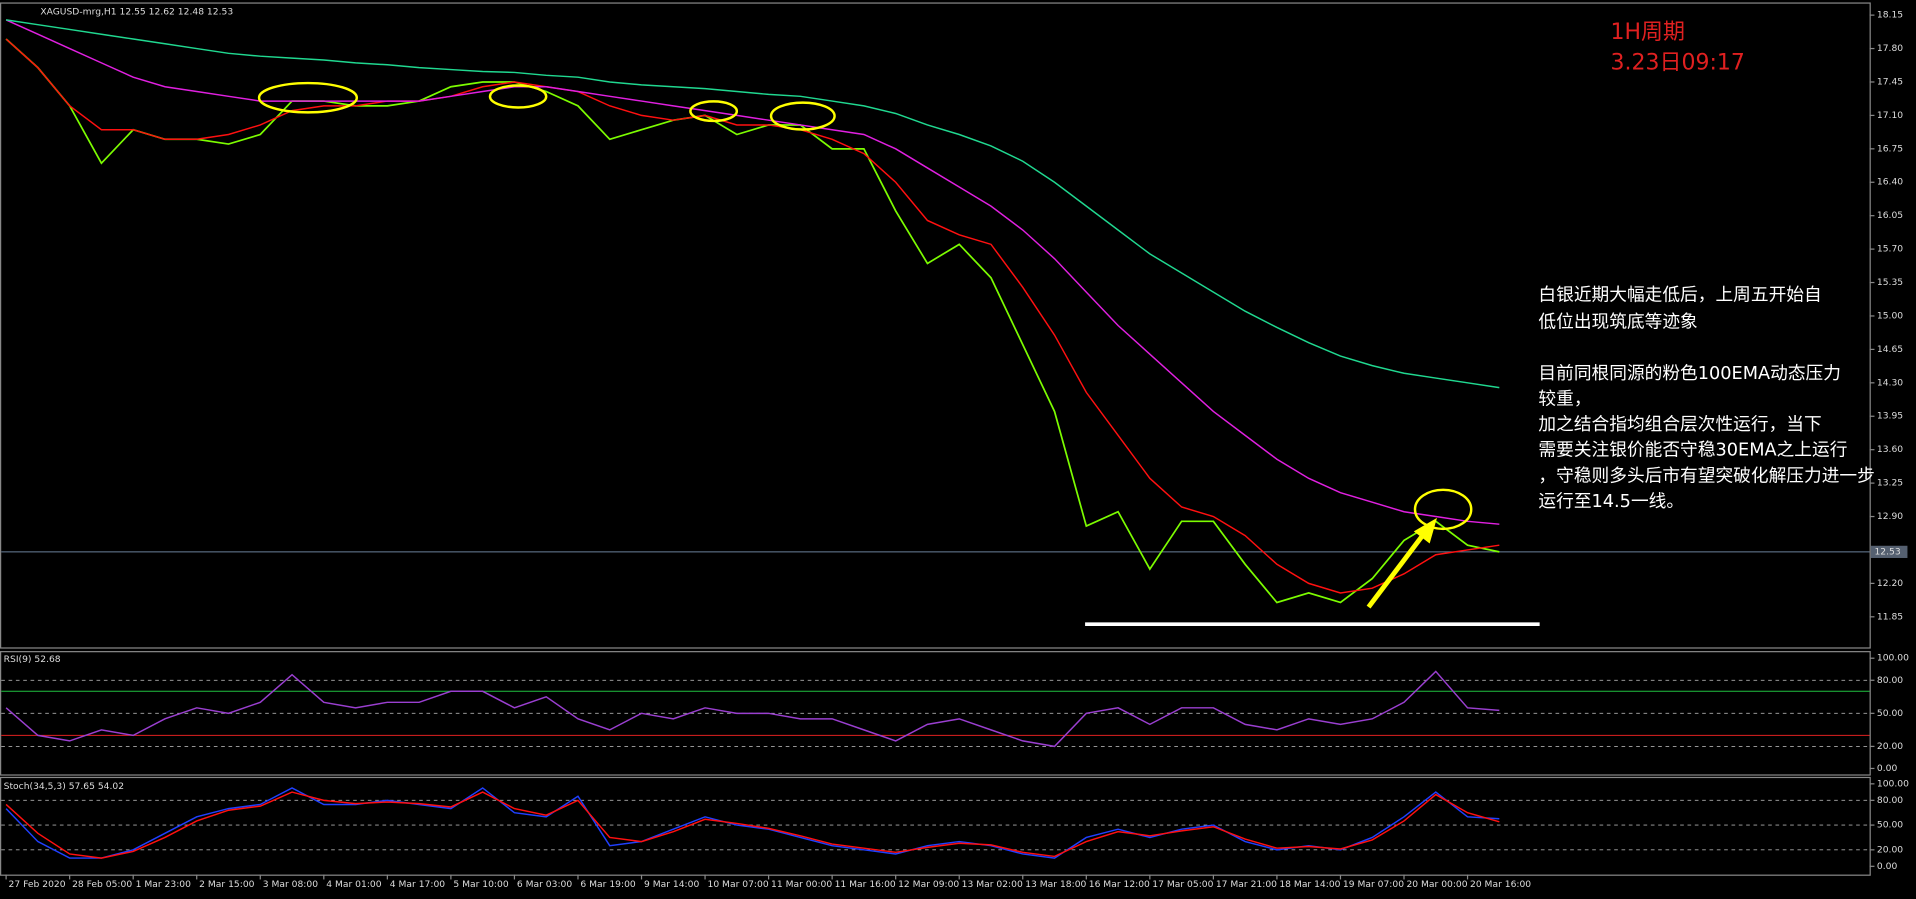 This screenshot has width=1916, height=899. I want to click on y-tick-label: 15.00, so click(1890, 315).